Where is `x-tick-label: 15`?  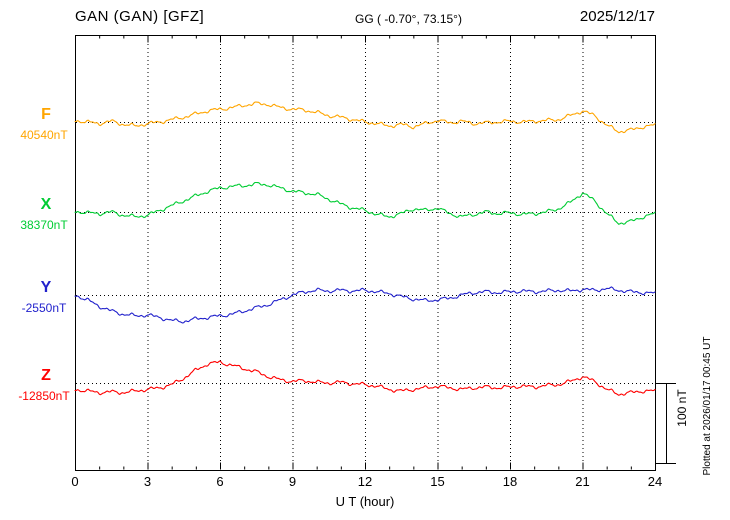
x-tick-label: 15 is located at coordinates (437, 481).